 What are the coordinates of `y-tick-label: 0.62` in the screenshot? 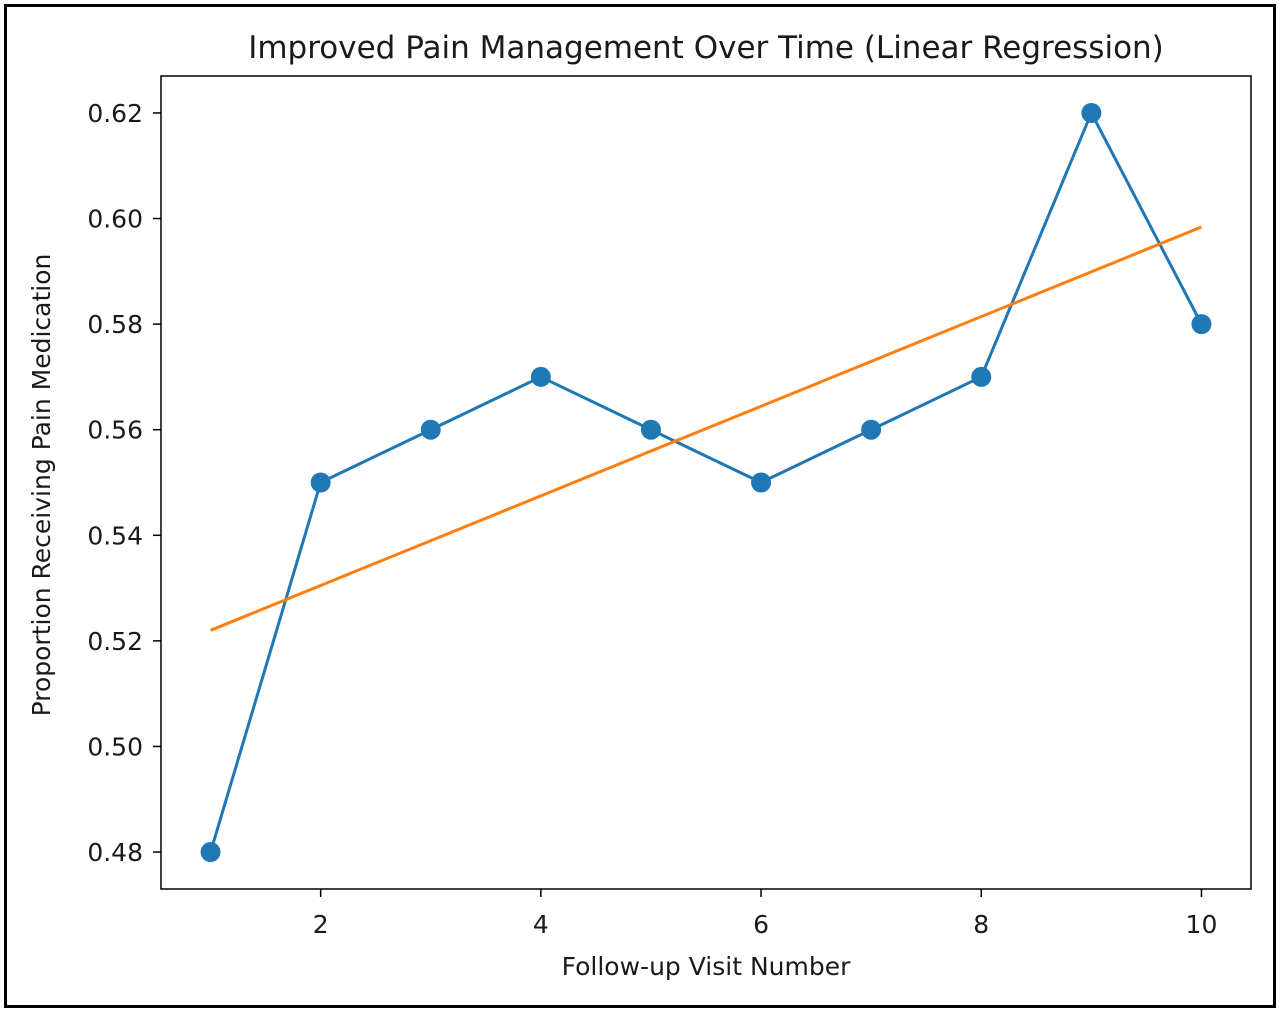 It's located at (115, 113).